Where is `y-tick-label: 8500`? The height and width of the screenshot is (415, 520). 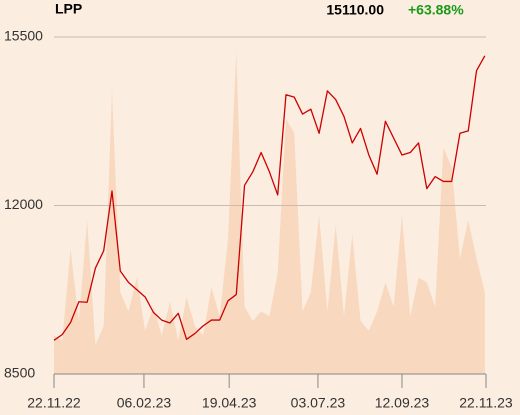
y-tick-label: 8500 is located at coordinates (19, 373).